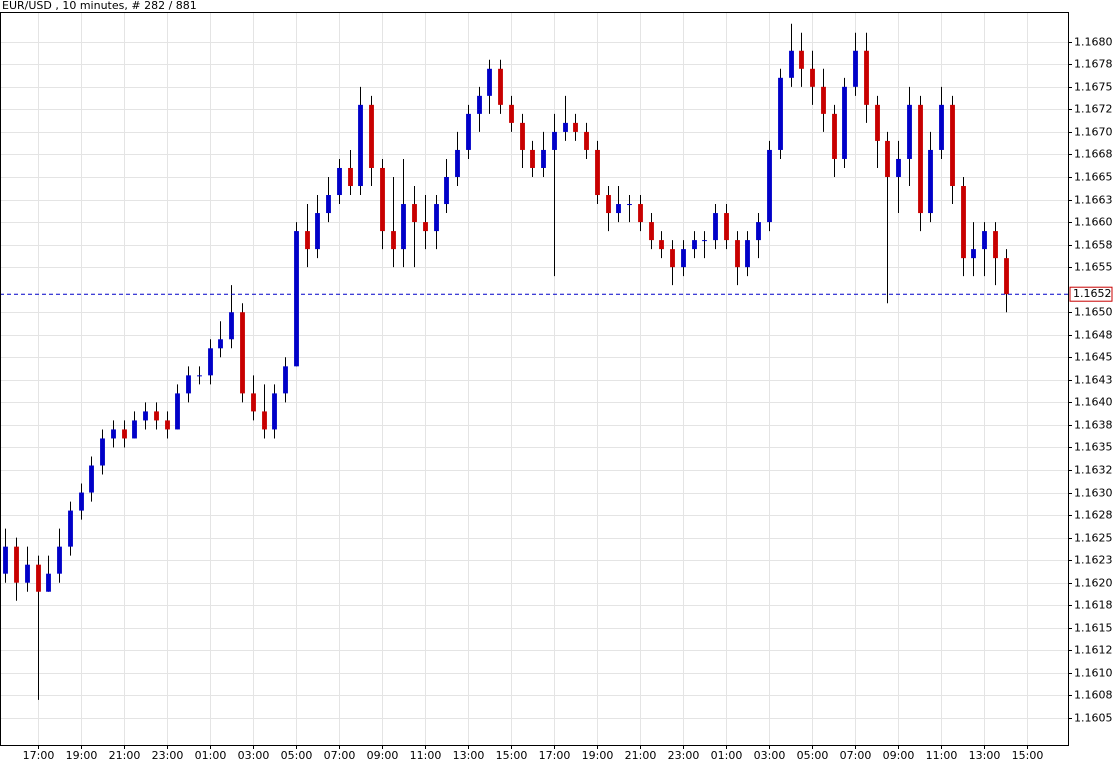 The image size is (1115, 761). I want to click on x-tick-label: 13:00, so click(469, 755).